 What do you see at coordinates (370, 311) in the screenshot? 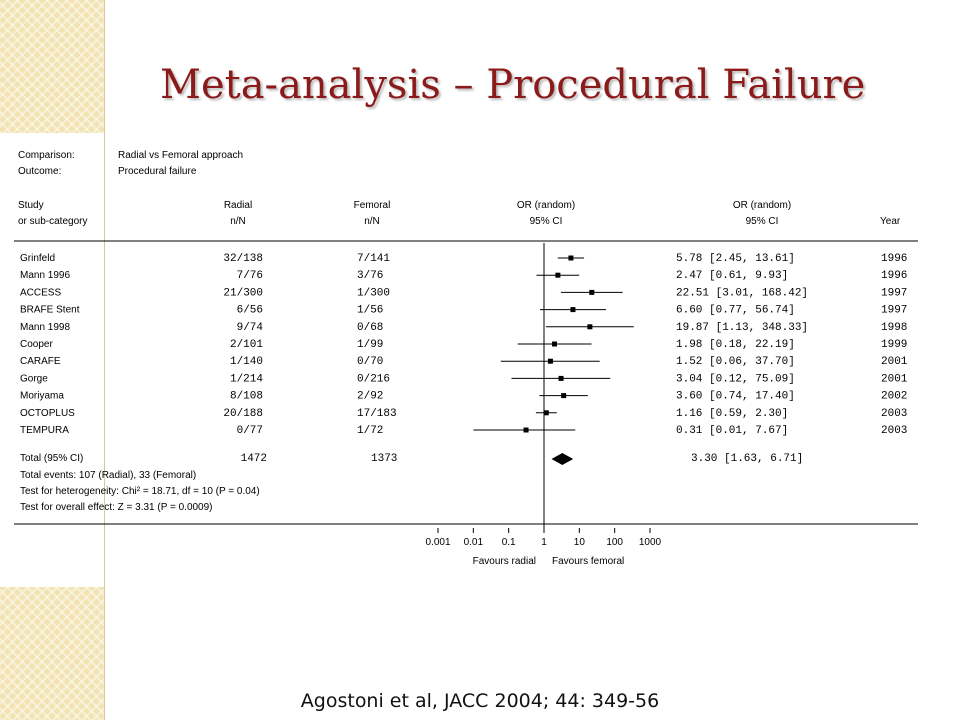
I see `study-femoral: 1/56` at bounding box center [370, 311].